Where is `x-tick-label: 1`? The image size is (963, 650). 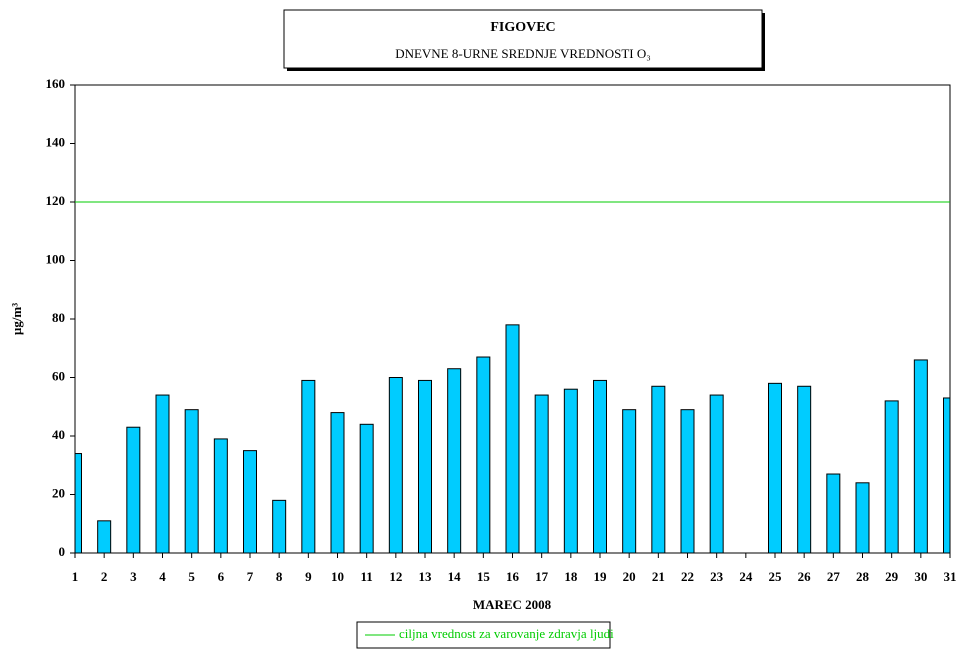 x-tick-label: 1 is located at coordinates (75, 576).